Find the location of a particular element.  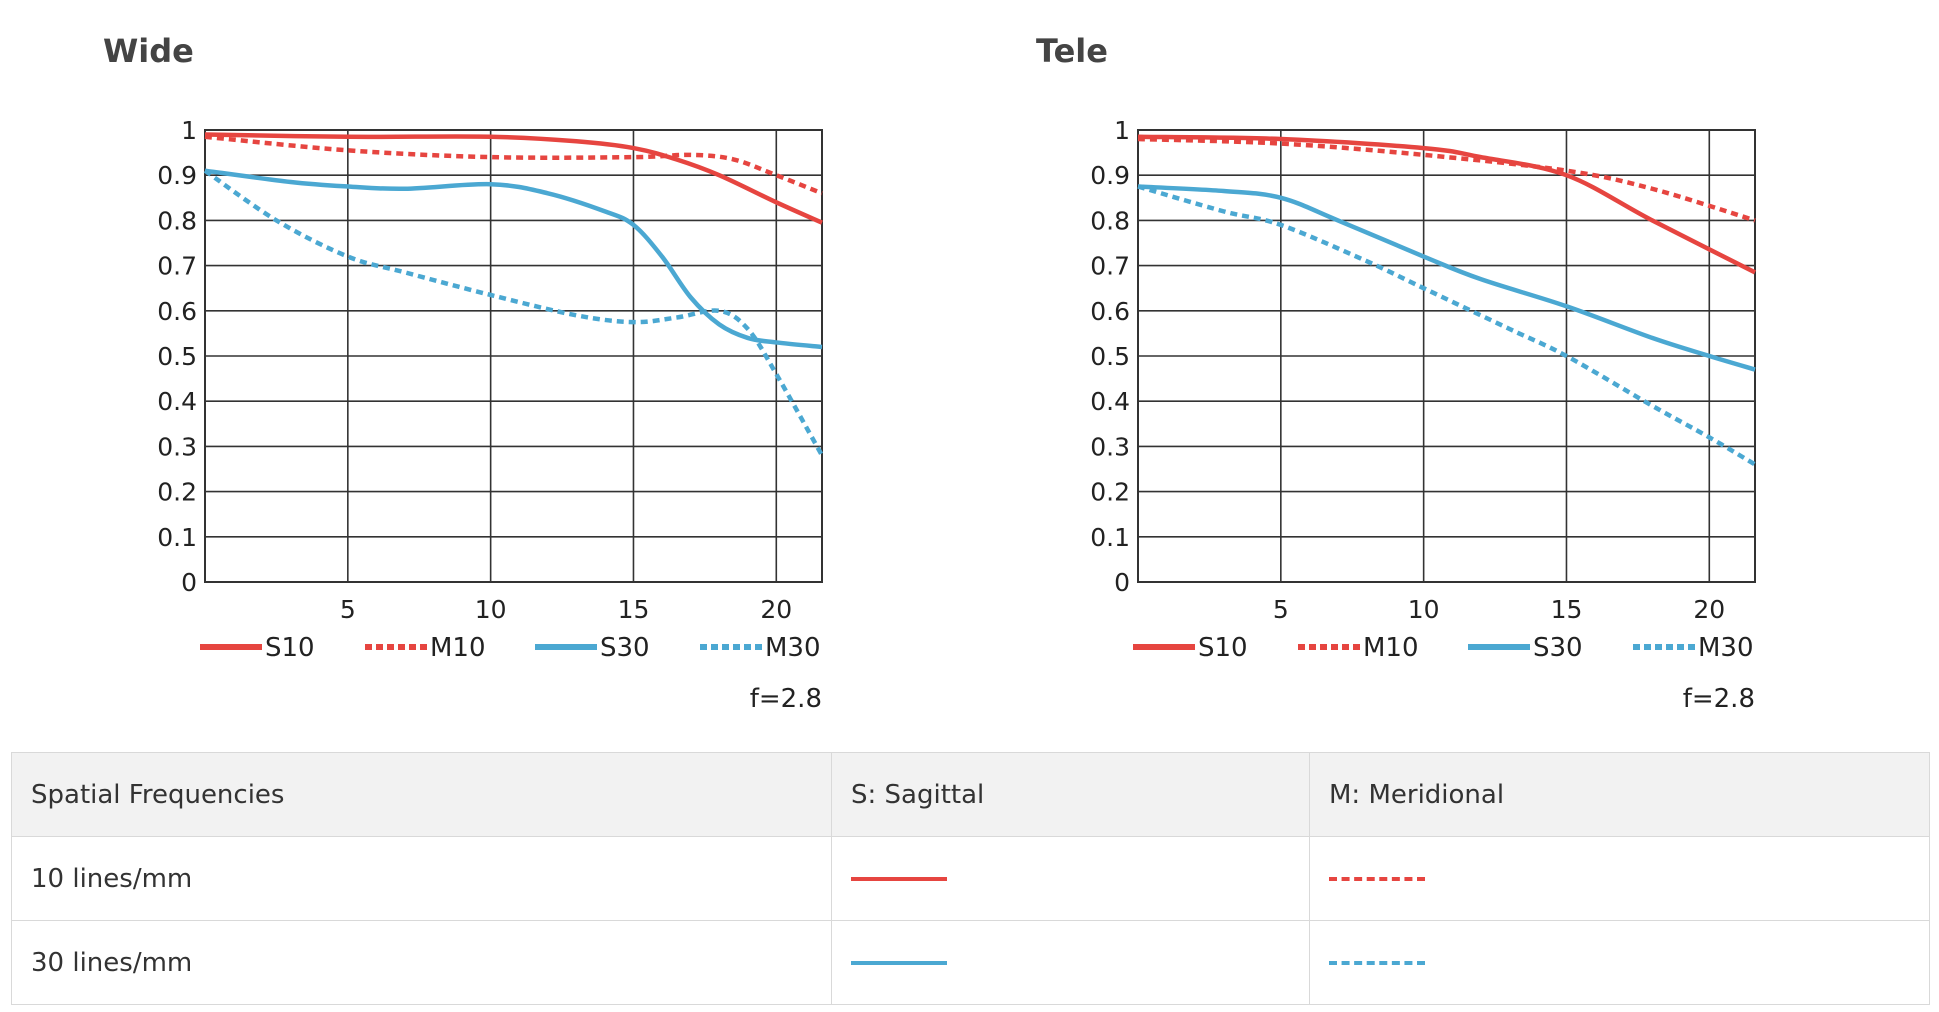

chart-title-wide: Wide is located at coordinates (148, 51).